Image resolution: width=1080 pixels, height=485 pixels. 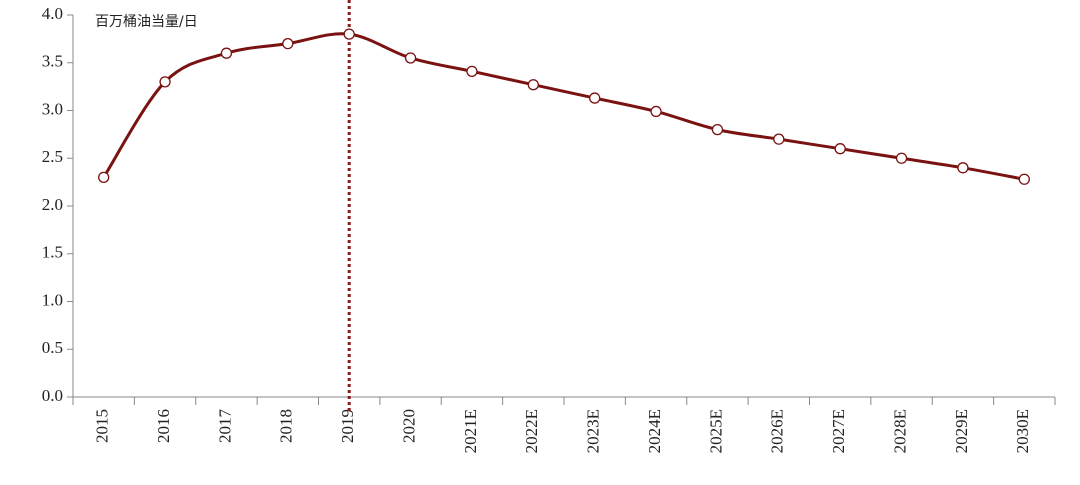 What do you see at coordinates (777, 431) in the screenshot?
I see `x-tick-label: 2026E` at bounding box center [777, 431].